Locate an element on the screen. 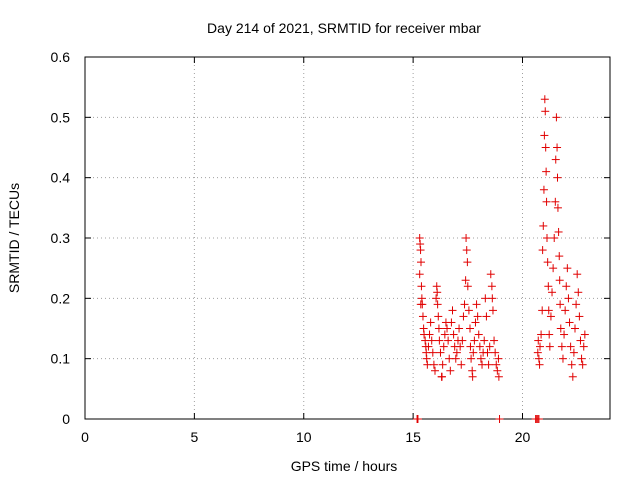  x-tick-label: 0 is located at coordinates (85, 437).